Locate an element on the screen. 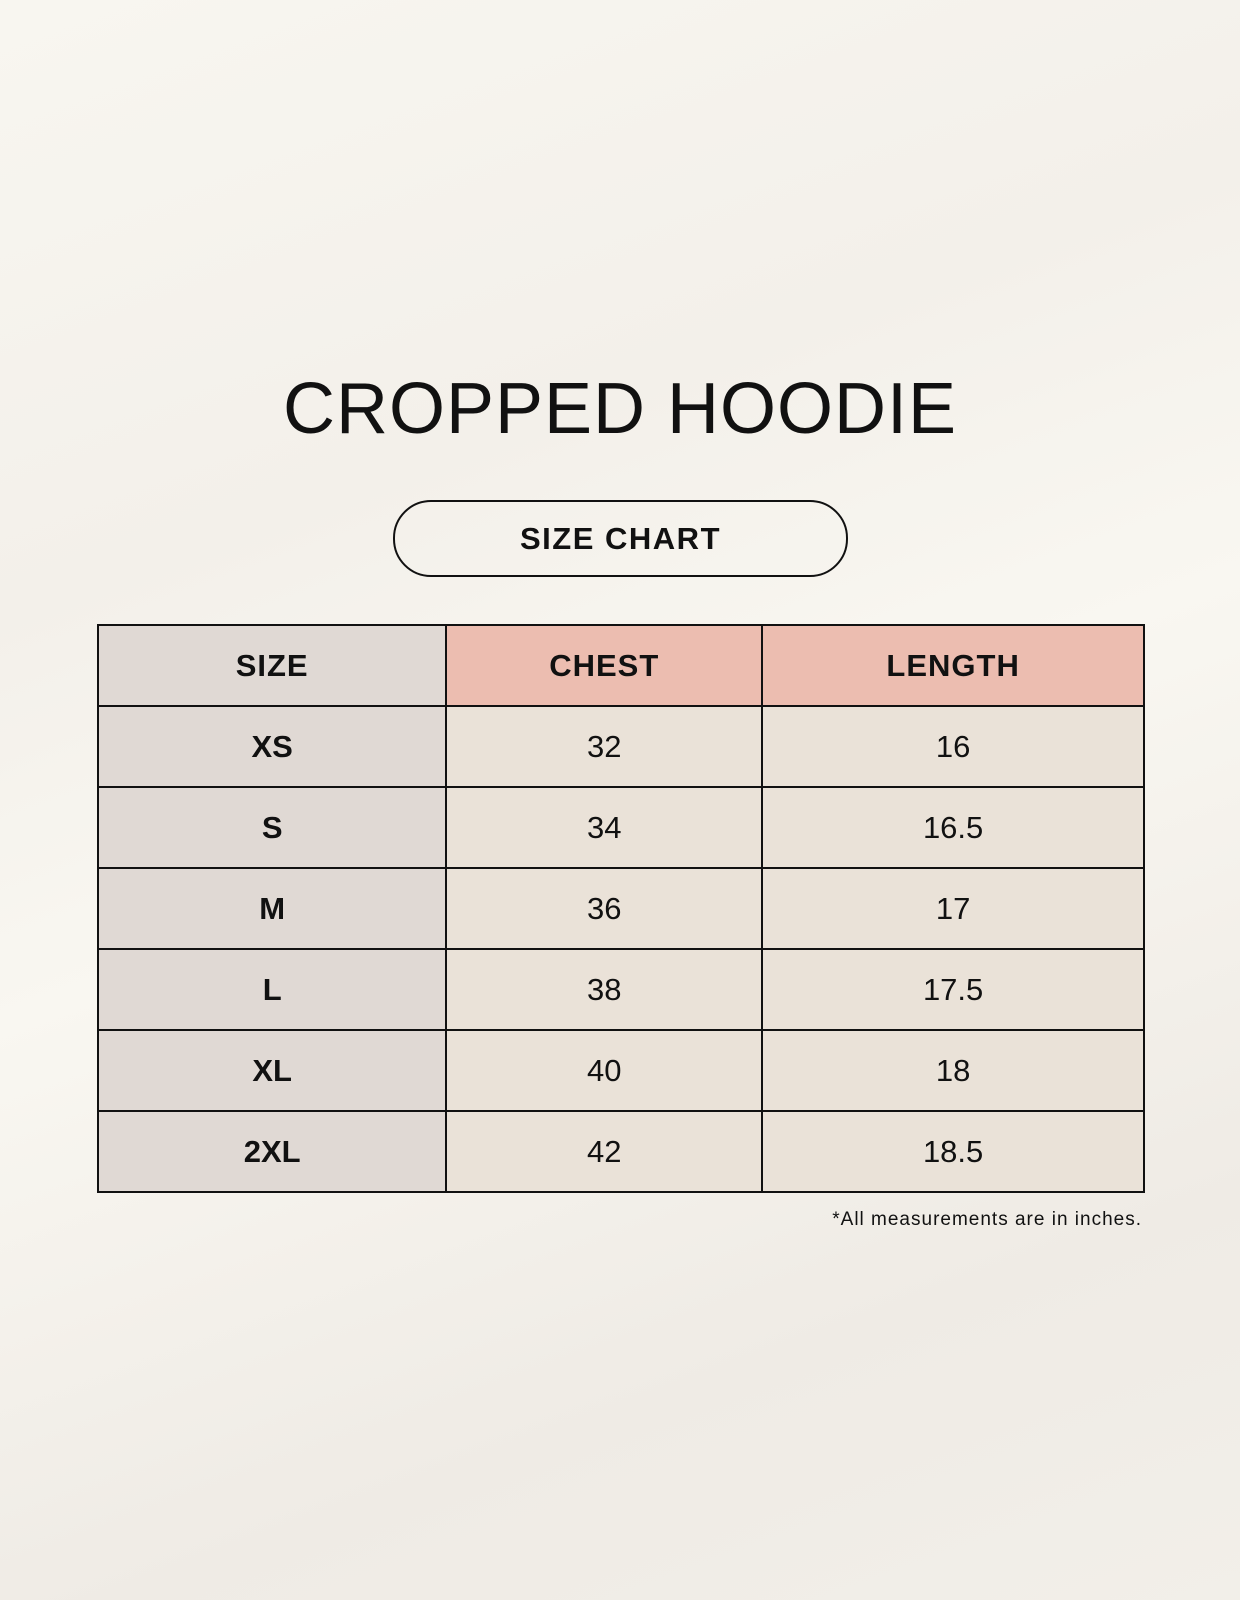 The width and height of the screenshot is (1240, 1600). cell-size: S is located at coordinates (272, 827).